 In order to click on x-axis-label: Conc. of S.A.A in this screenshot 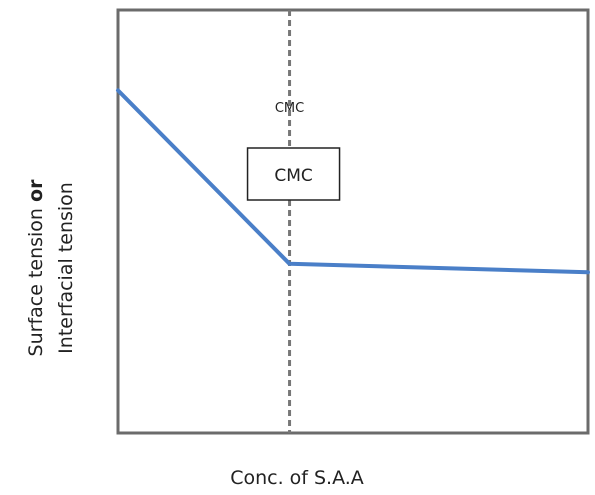, I will do `click(297, 478)`.